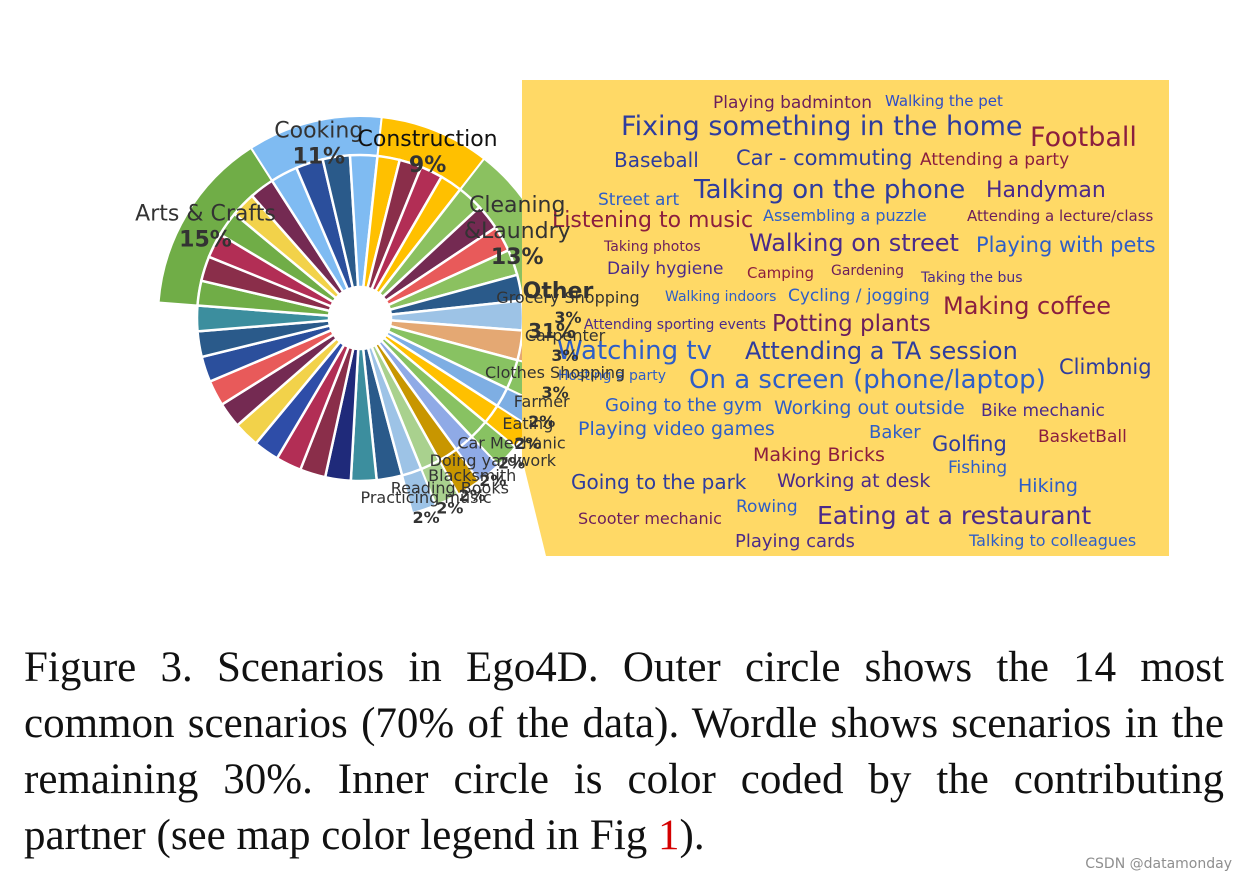  Describe the element at coordinates (977, 468) in the screenshot. I see `wordle-word: Fishing` at that location.